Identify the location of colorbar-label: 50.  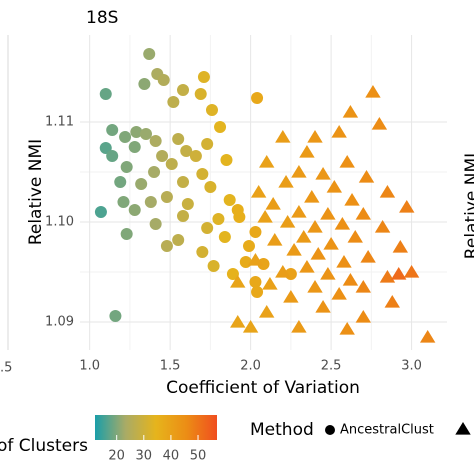
(198, 456).